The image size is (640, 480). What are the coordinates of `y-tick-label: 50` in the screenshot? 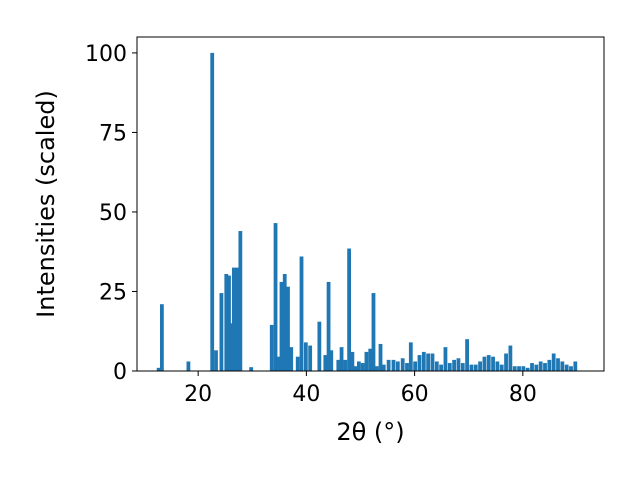 It's located at (113, 213).